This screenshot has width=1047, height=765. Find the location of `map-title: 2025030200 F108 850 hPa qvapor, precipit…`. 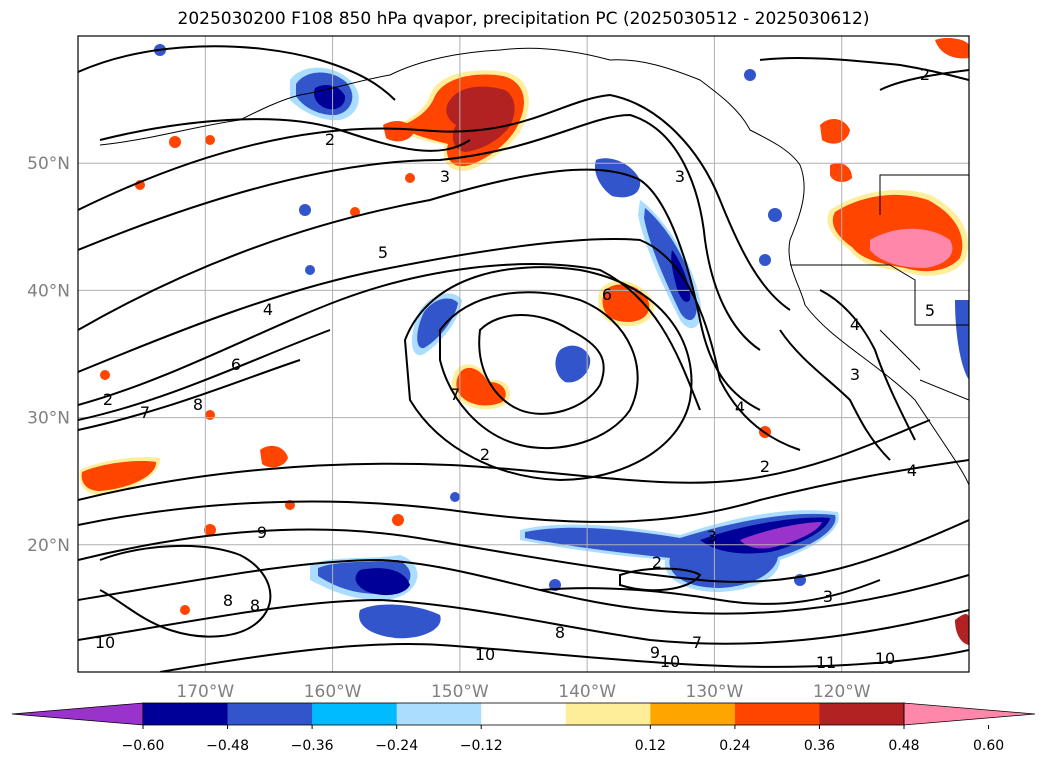

map-title: 2025030200 F108 850 hPa qvapor, precipit… is located at coordinates (523, 19).